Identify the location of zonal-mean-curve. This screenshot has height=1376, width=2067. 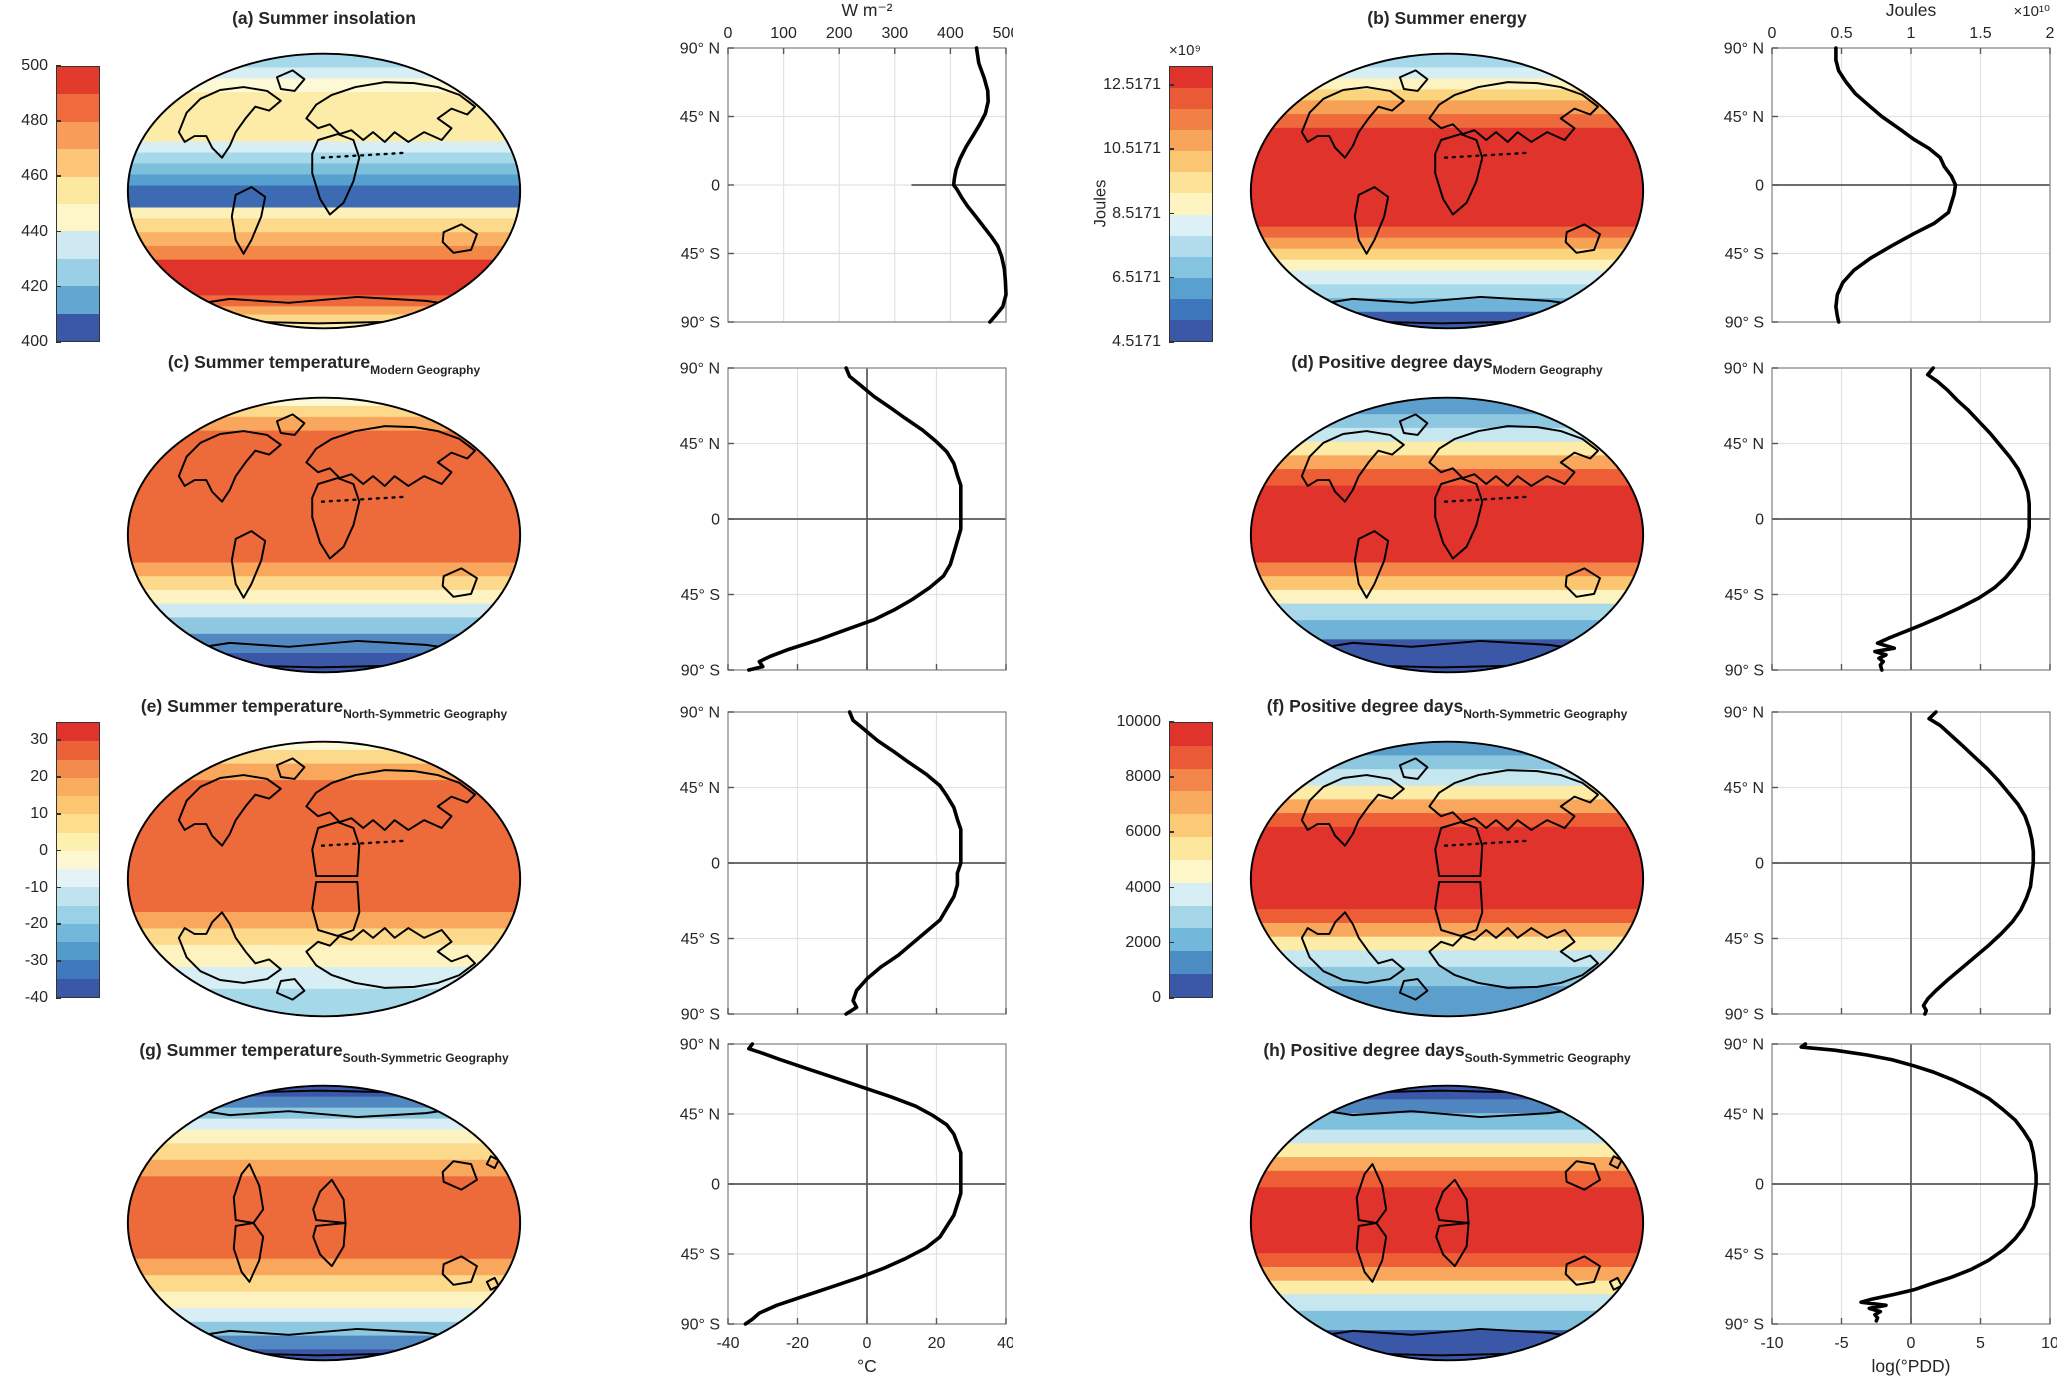
(855, 519).